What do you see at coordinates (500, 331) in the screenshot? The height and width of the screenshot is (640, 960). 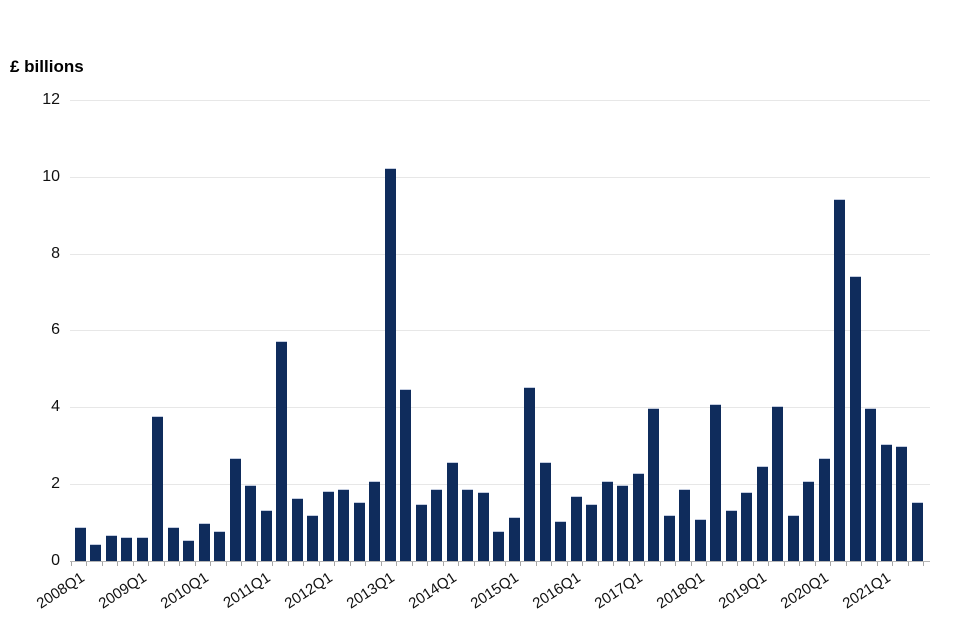 I see `gridline-y6` at bounding box center [500, 331].